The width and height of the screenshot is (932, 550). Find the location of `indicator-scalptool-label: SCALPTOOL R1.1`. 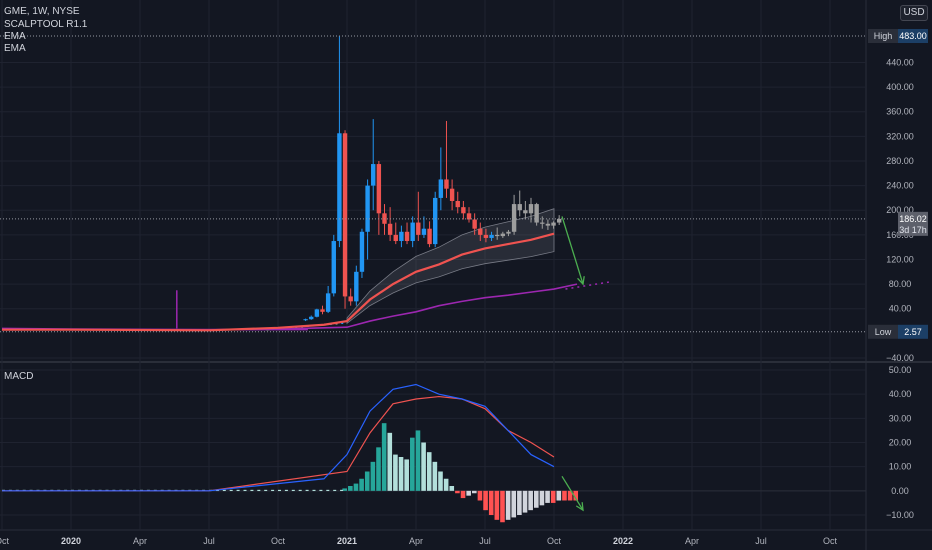

indicator-scalptool-label: SCALPTOOL R1.1 is located at coordinates (46, 24).